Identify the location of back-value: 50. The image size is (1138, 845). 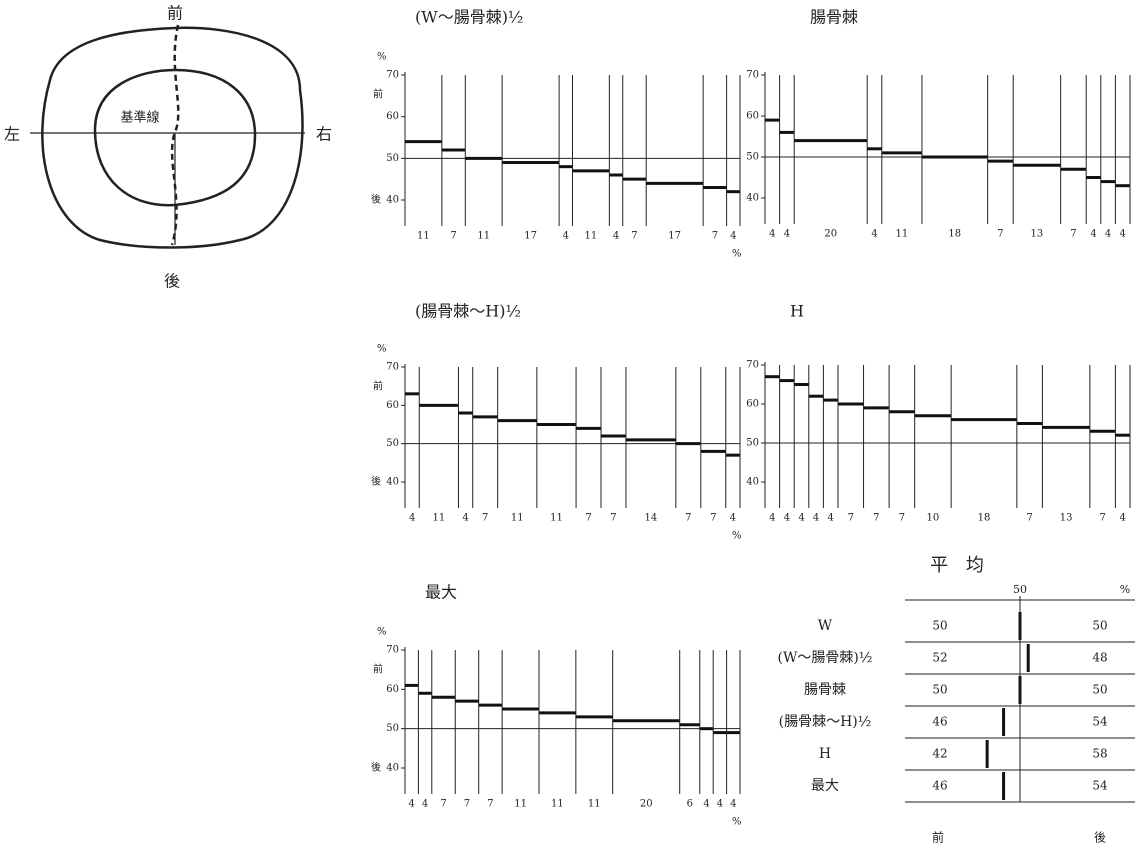
(1099, 626).